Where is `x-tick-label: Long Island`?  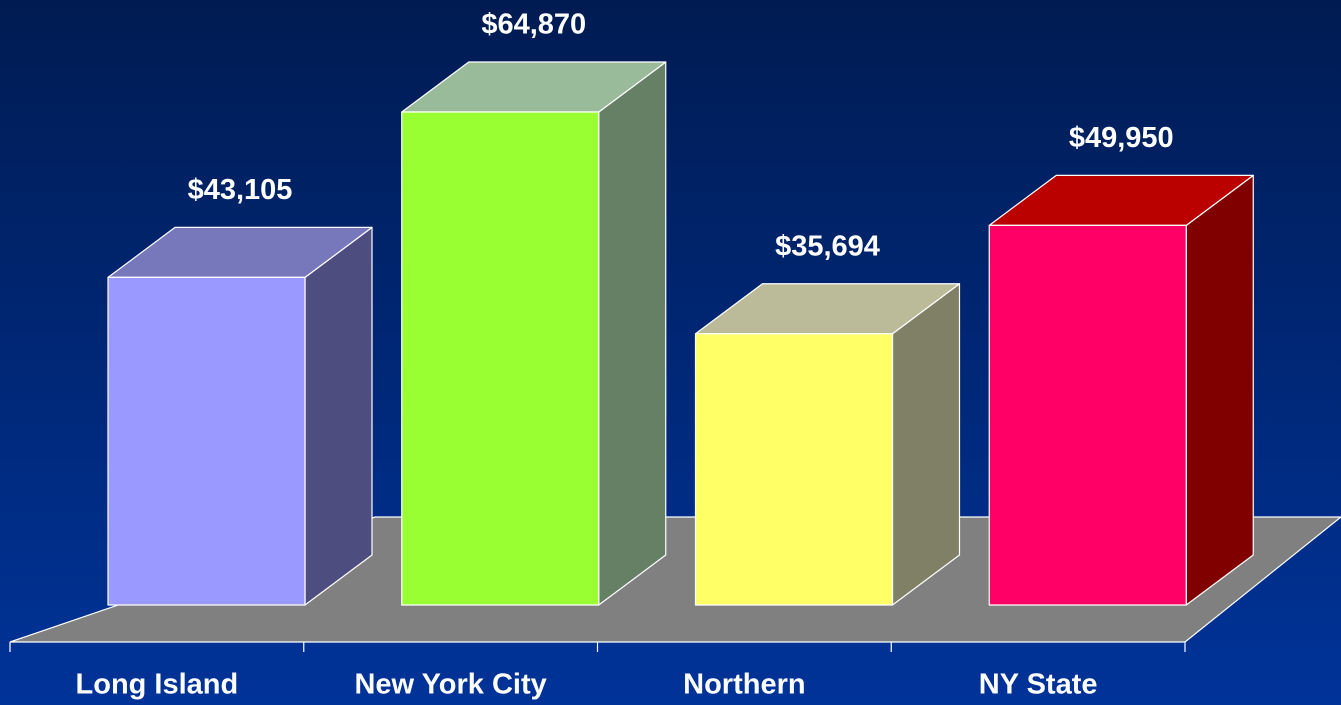 x-tick-label: Long Island is located at coordinates (157, 685).